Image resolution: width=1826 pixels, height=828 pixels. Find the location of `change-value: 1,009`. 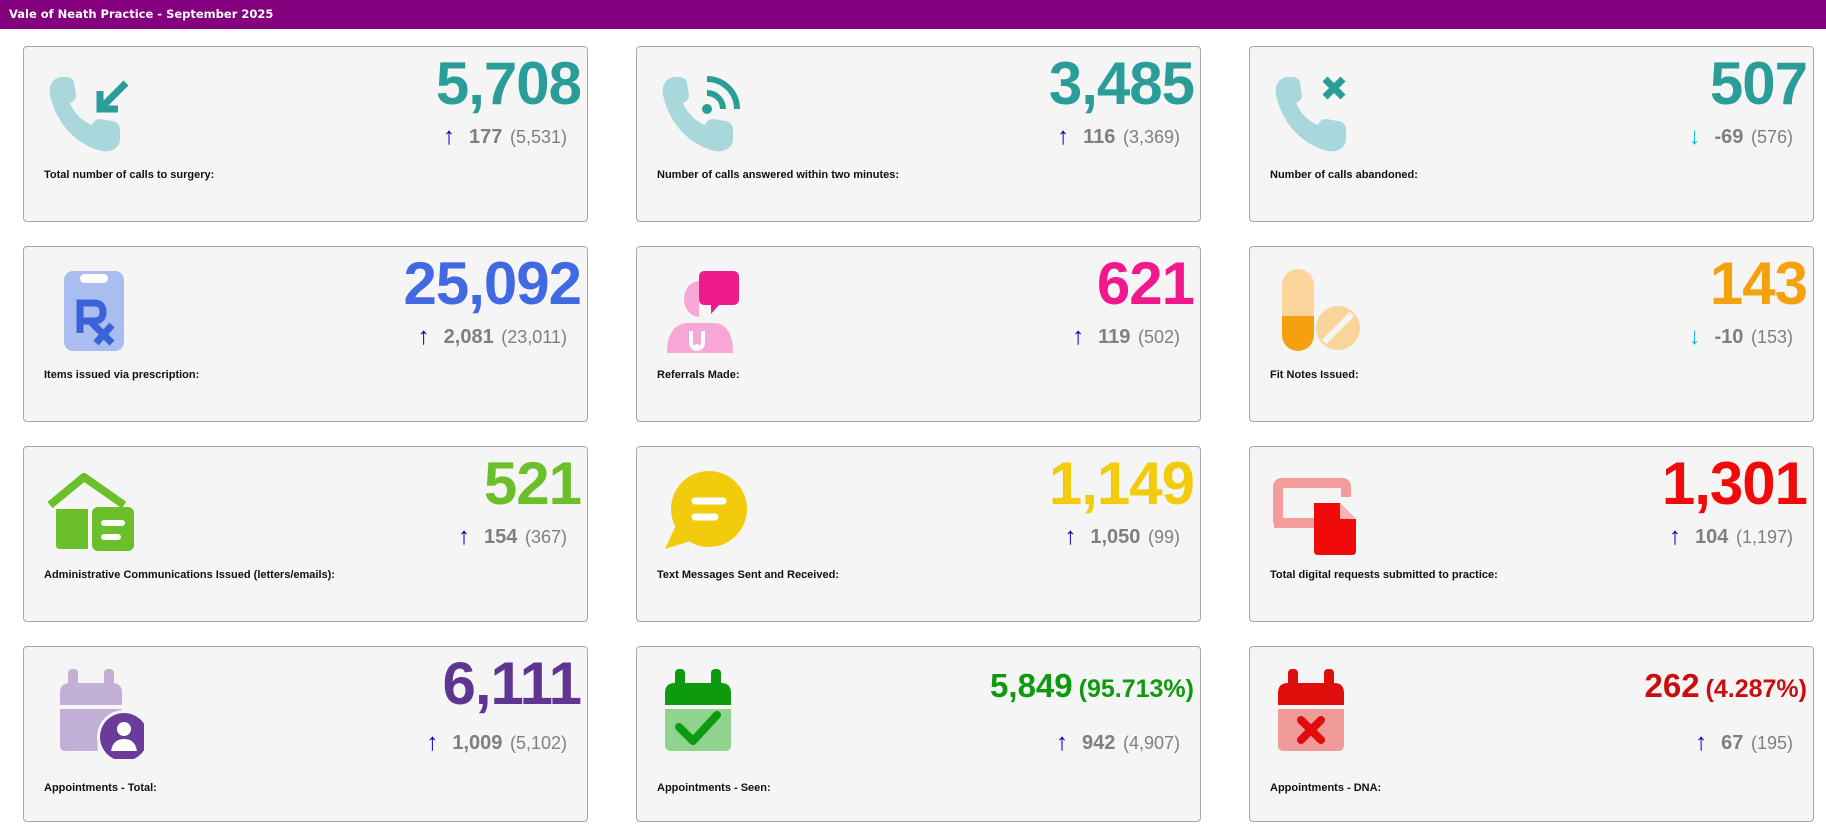

change-value: 1,009 is located at coordinates (477, 743).